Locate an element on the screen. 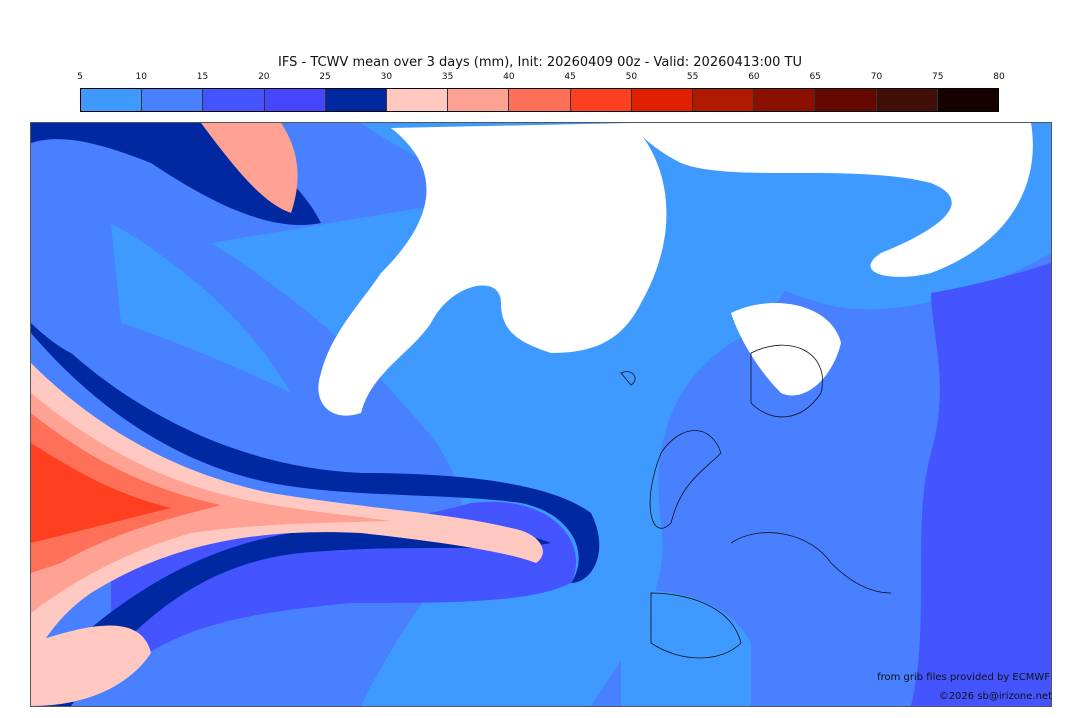 This screenshot has height=718, width=1080. arctic-region is located at coordinates (832, 200).